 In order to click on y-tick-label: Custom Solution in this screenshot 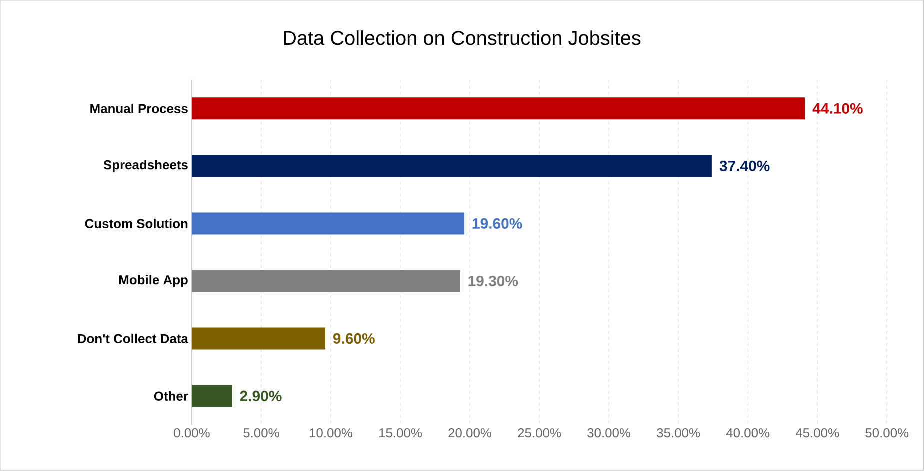, I will do `click(136, 223)`.